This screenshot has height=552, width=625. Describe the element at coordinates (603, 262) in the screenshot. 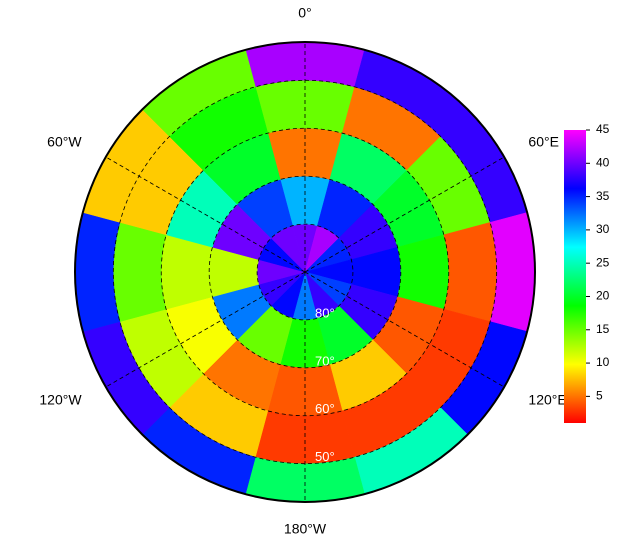

I see `colorbar-label: 25` at that location.